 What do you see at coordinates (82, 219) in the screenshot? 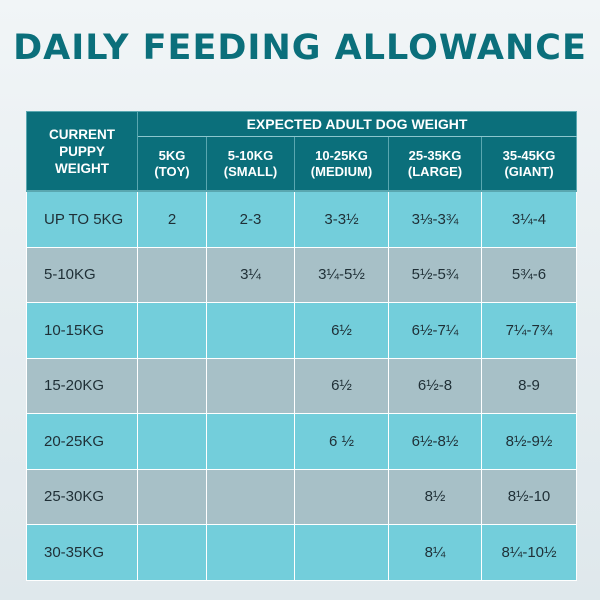
I see `row-label: UP TO 5KG` at bounding box center [82, 219].